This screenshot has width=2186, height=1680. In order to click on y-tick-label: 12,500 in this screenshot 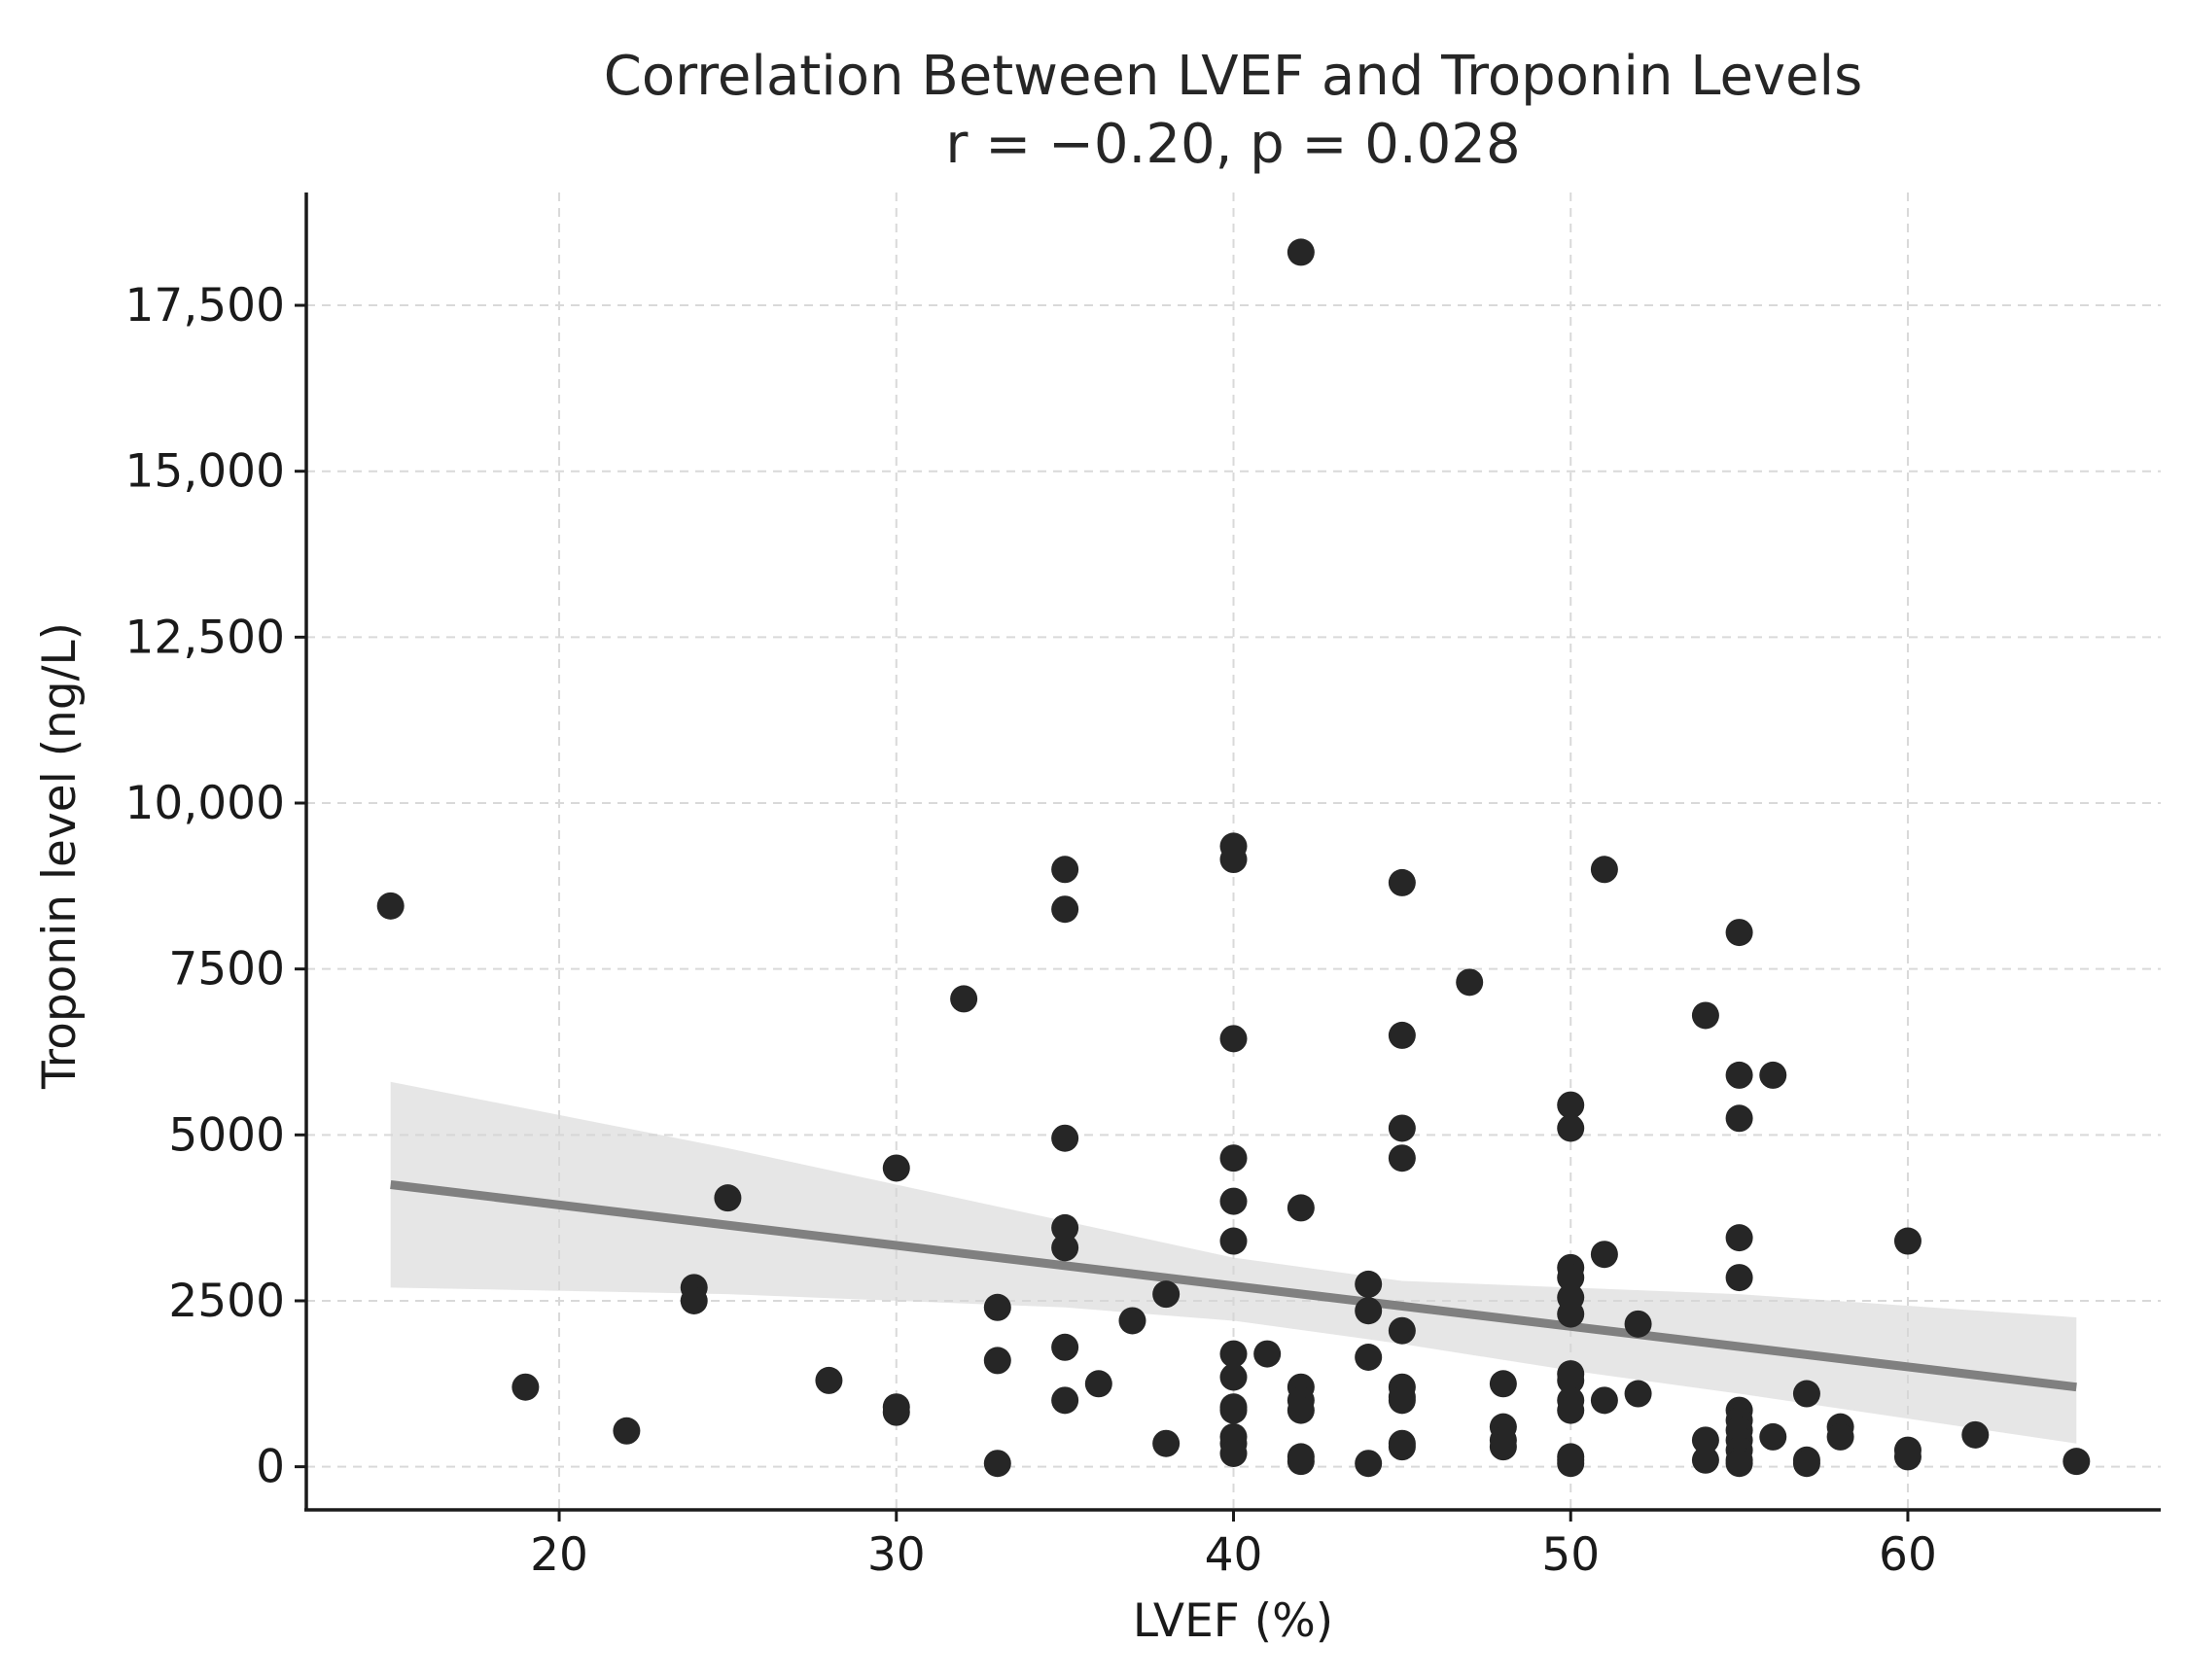, I will do `click(205, 637)`.